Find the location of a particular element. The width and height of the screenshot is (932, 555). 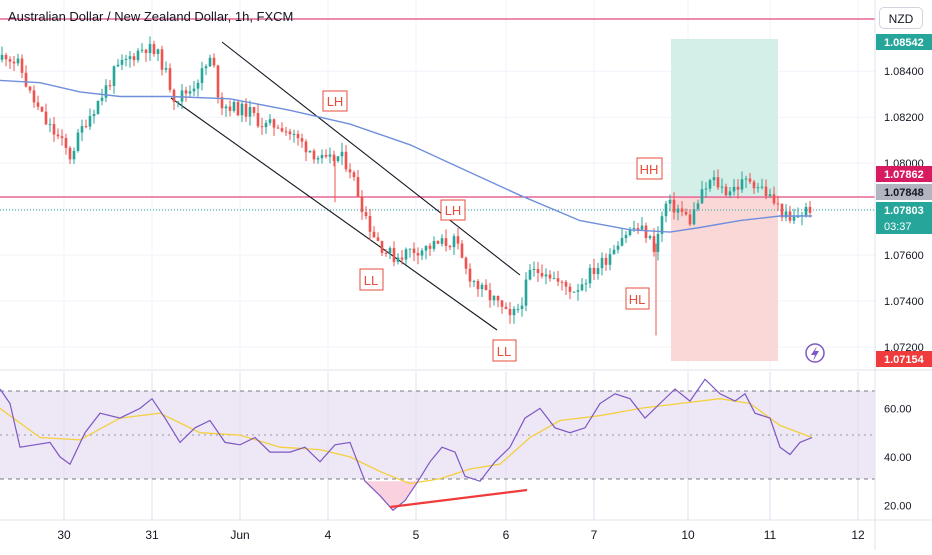

currency-button: NZD is located at coordinates (901, 18).